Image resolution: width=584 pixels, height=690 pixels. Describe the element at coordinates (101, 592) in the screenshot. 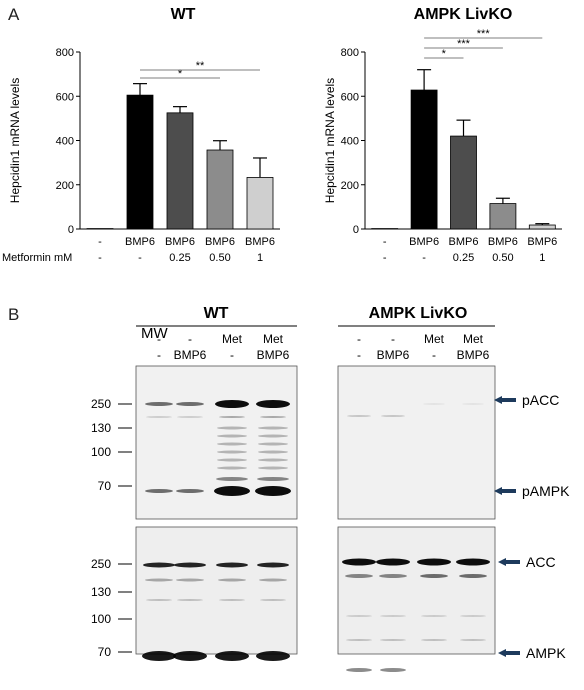

I see `mw-marker: 130` at that location.